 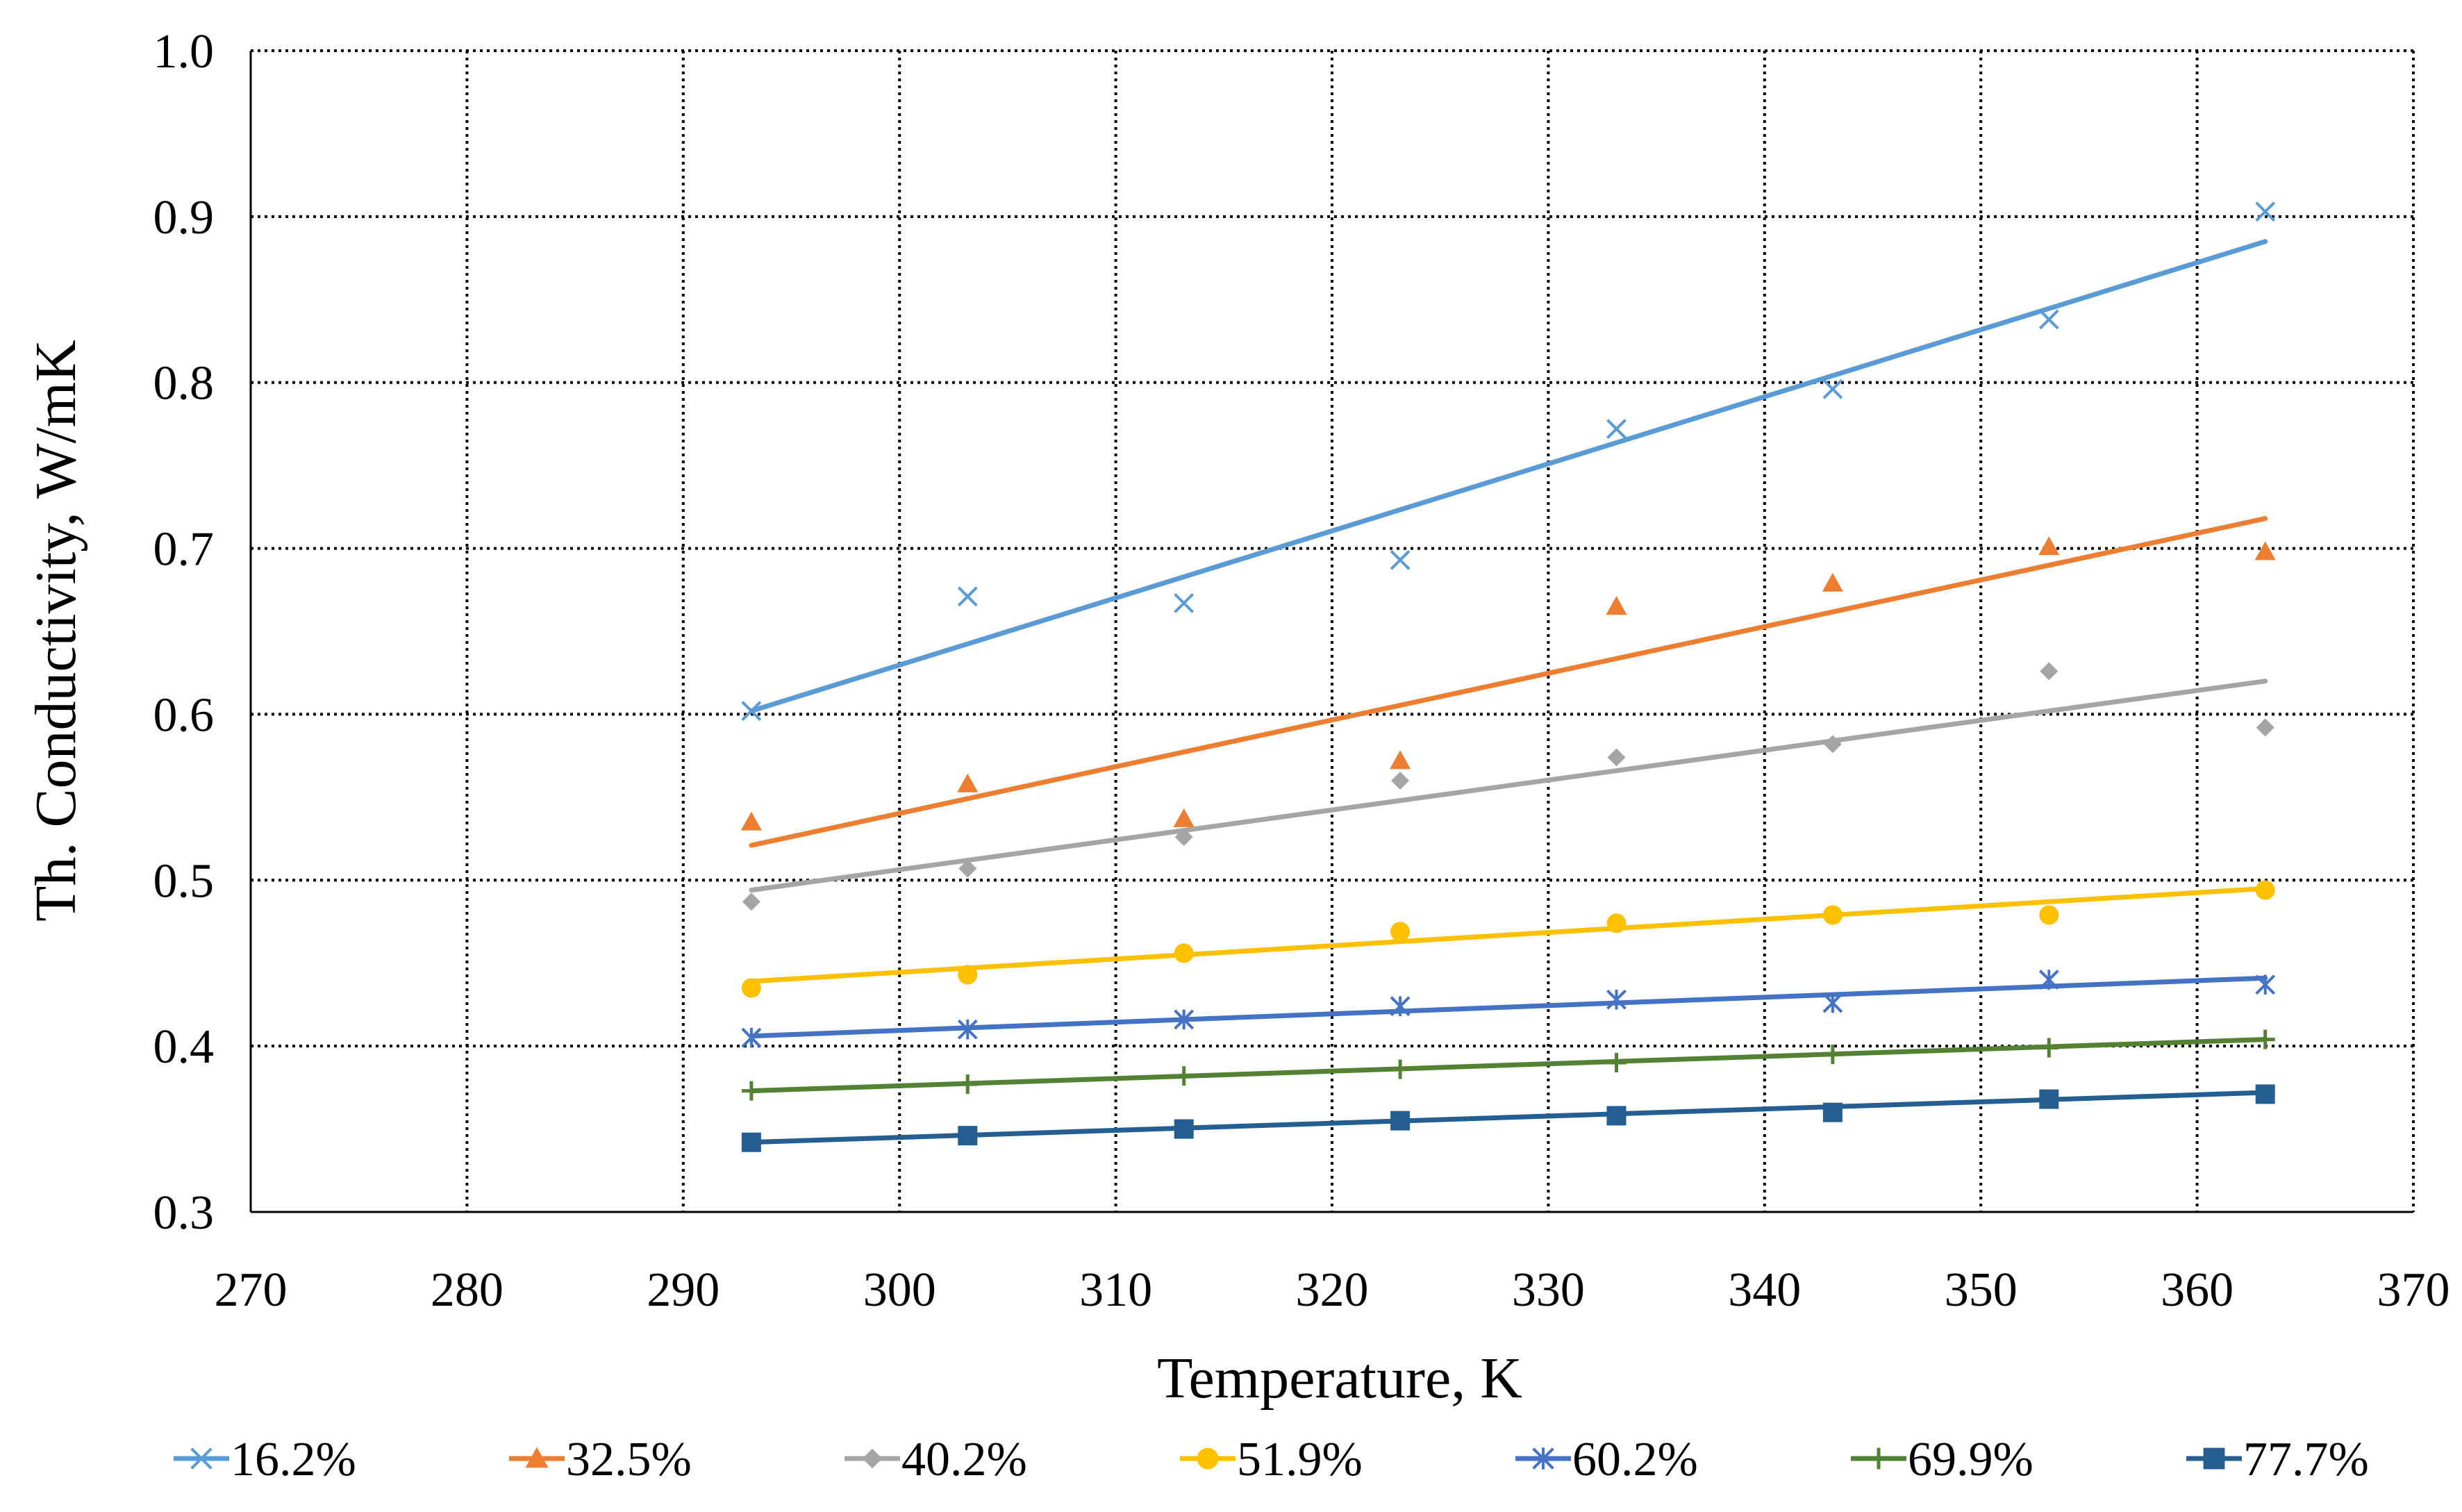 I want to click on legend-label: 60.2%, so click(x=1635, y=1459).